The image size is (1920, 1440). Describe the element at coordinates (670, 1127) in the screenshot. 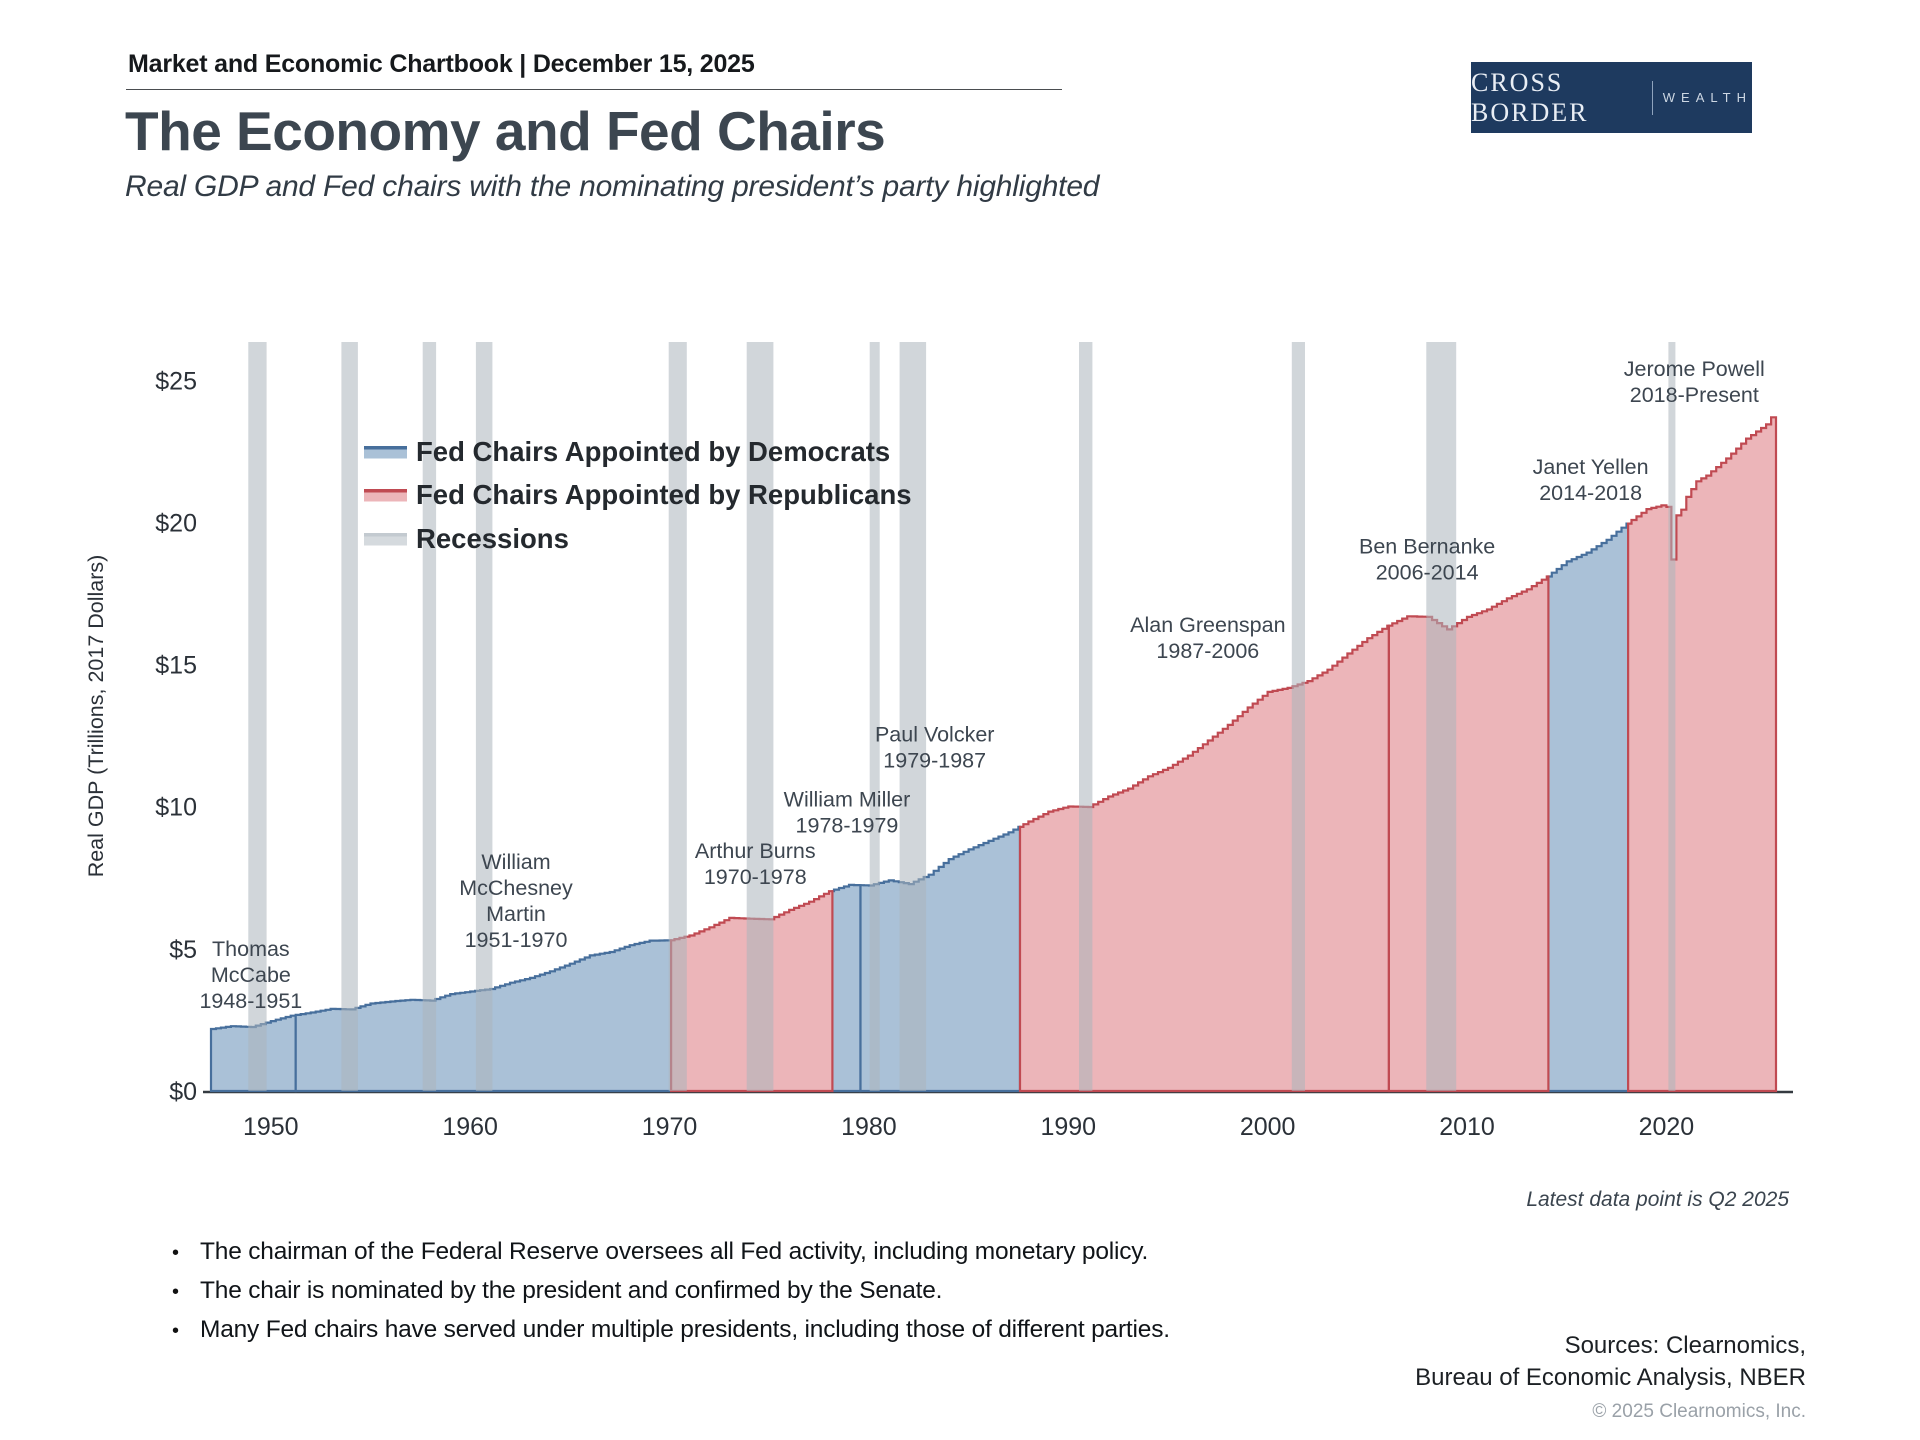

I see `svg-text: 1970` at that location.